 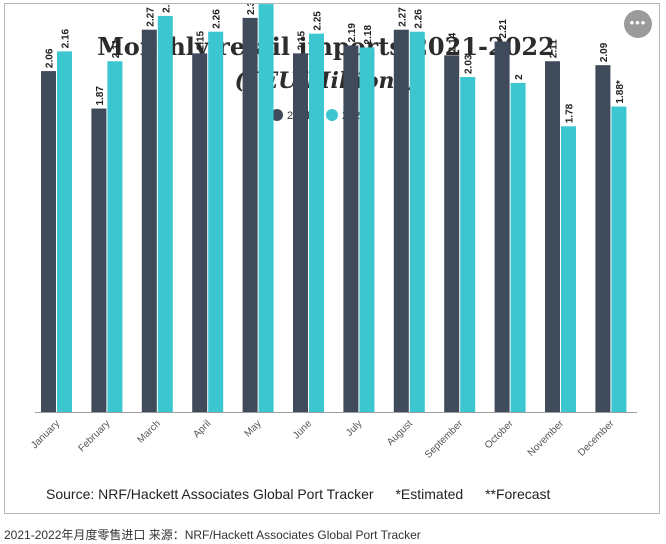 What do you see at coordinates (418, 19) in the screenshot?
I see `data-label-2022-august: 2.26` at bounding box center [418, 19].